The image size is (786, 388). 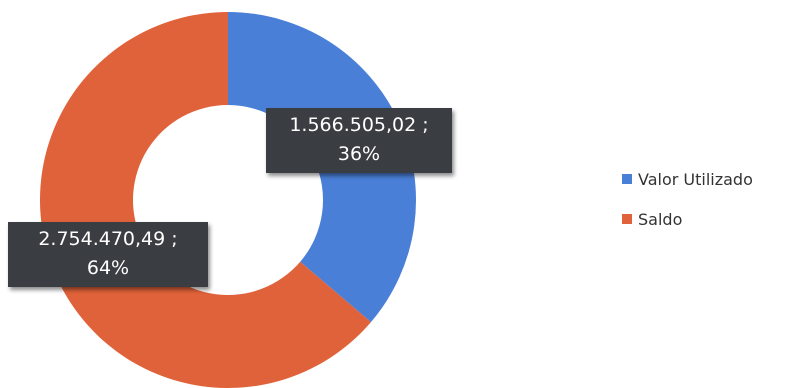 I want to click on data-label-value: 1.566.505,02 ;, so click(x=359, y=125).